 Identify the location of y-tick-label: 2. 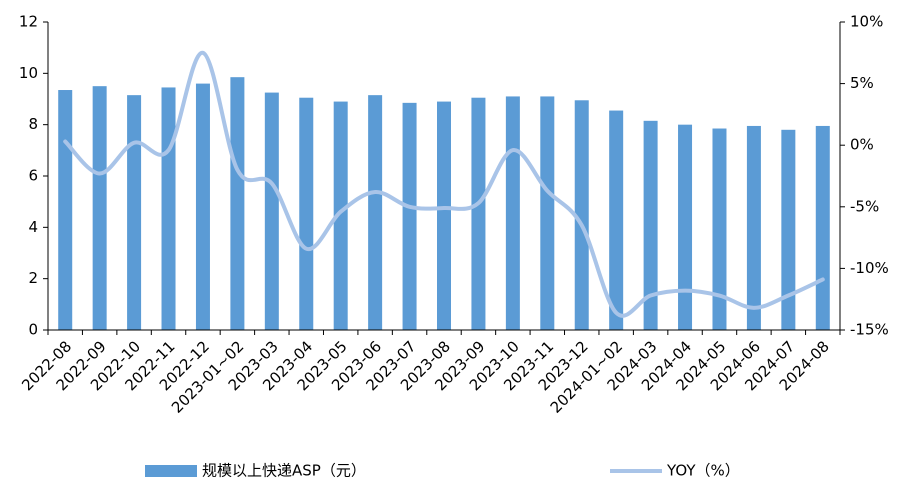
(33, 278).